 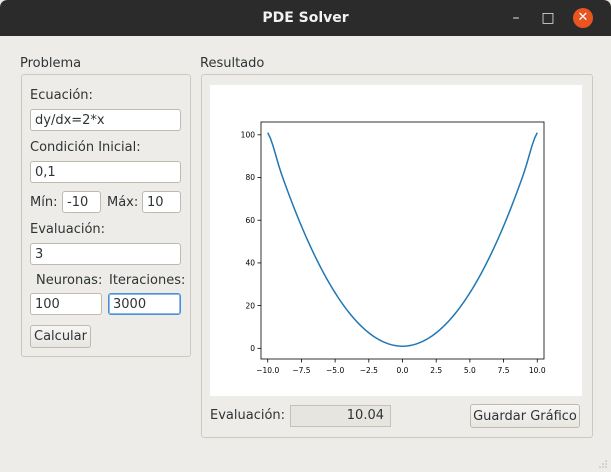 I want to click on x-tick-label: 5.0, so click(x=470, y=370).